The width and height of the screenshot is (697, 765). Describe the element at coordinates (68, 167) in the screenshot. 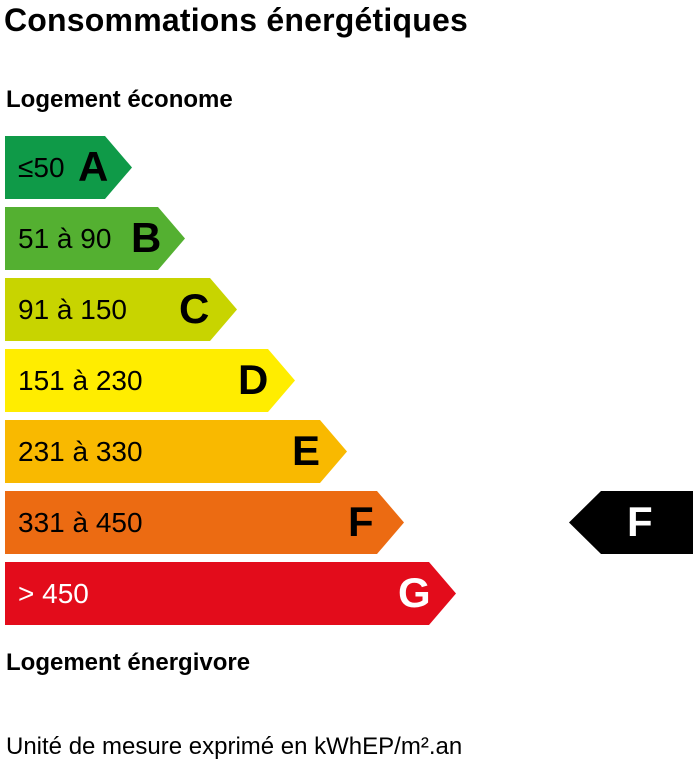

I see `energy-bar-a: ≤50 A` at that location.